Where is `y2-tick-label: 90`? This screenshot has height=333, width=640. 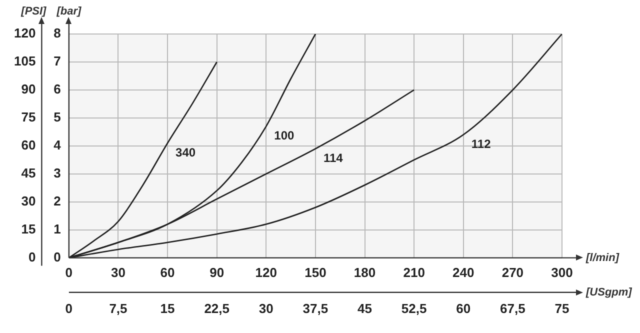 y2-tick-label: 90 is located at coordinates (28, 89).